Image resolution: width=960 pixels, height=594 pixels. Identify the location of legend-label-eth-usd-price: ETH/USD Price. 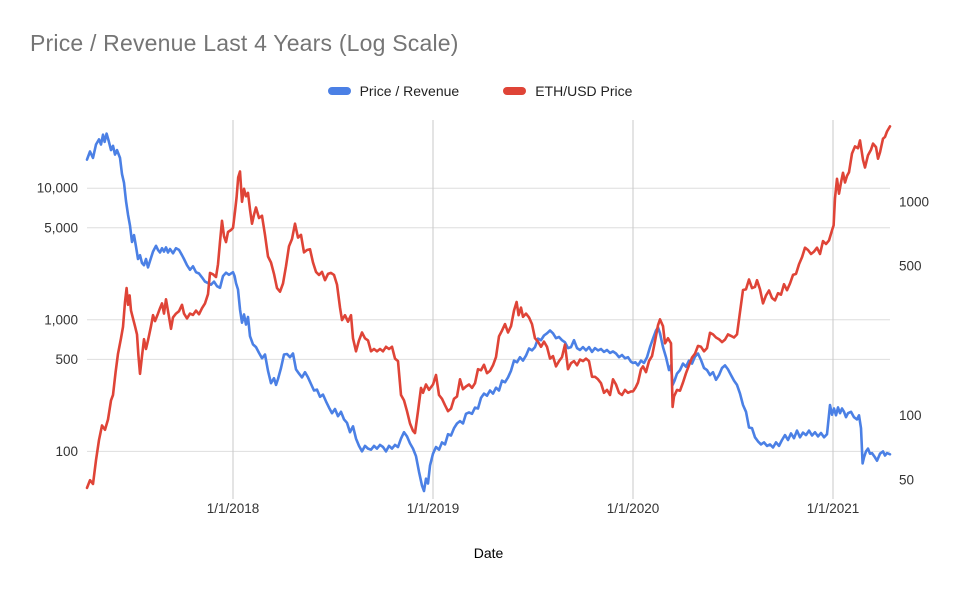
(584, 91).